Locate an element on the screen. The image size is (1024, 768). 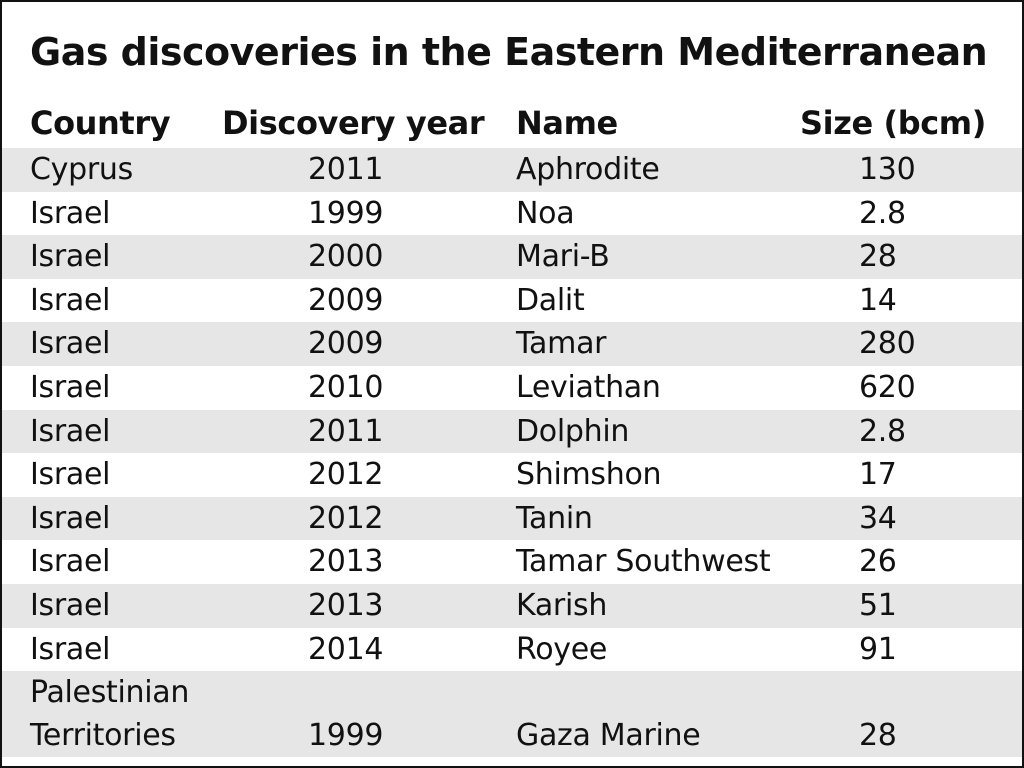
table-row: Israel 2012 Tanin 34 is located at coordinates (512, 518).